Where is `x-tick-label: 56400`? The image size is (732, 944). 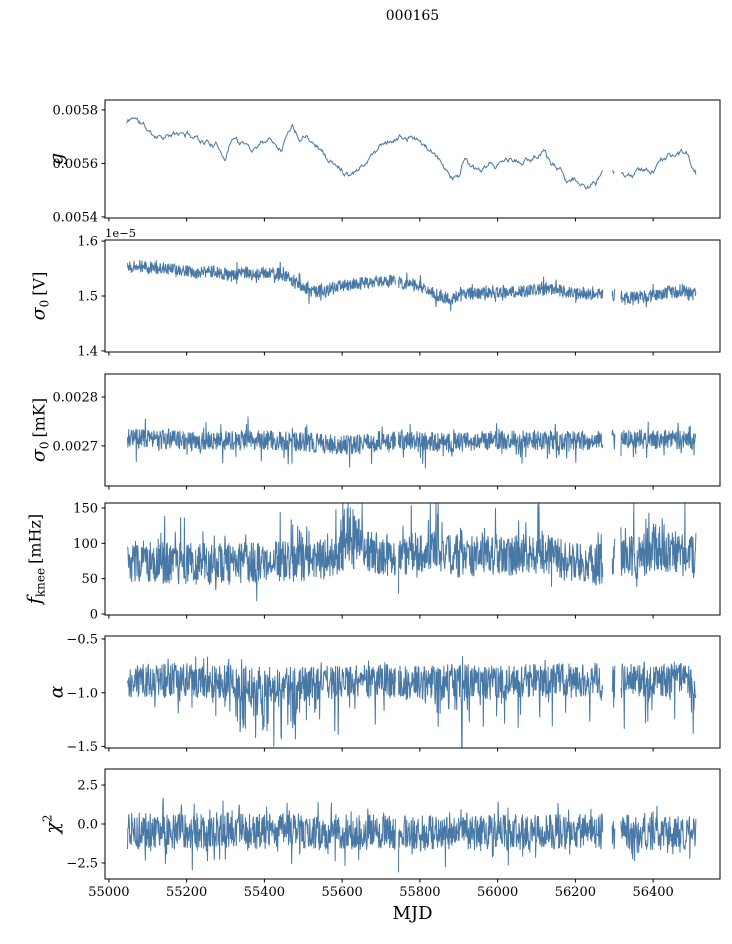
x-tick-label: 56400 is located at coordinates (652, 892).